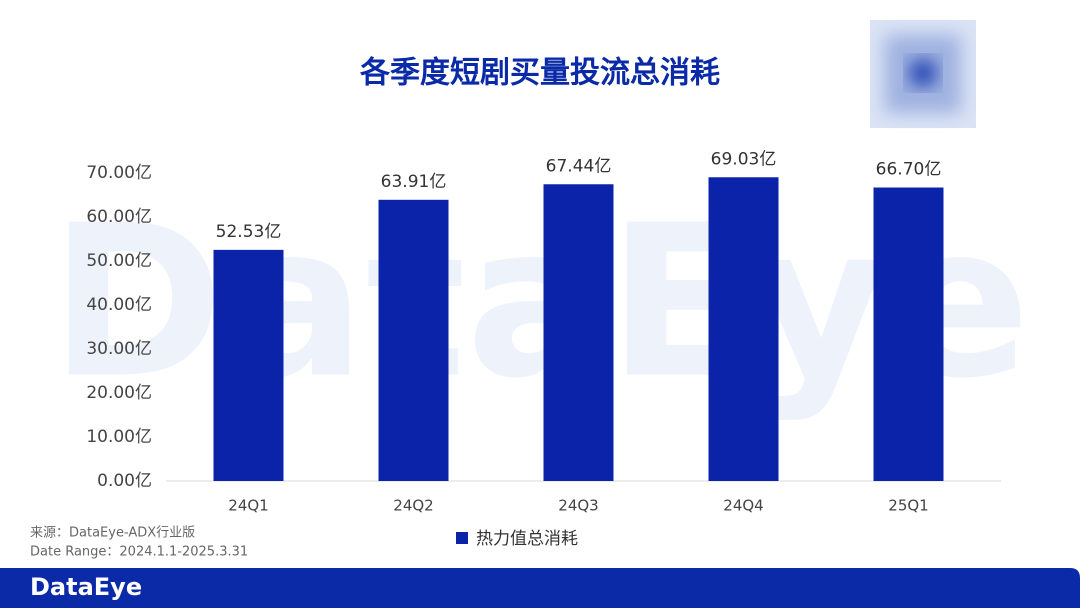 The width and height of the screenshot is (1080, 608). I want to click on x-tick-label: 24Q2, so click(413, 506).